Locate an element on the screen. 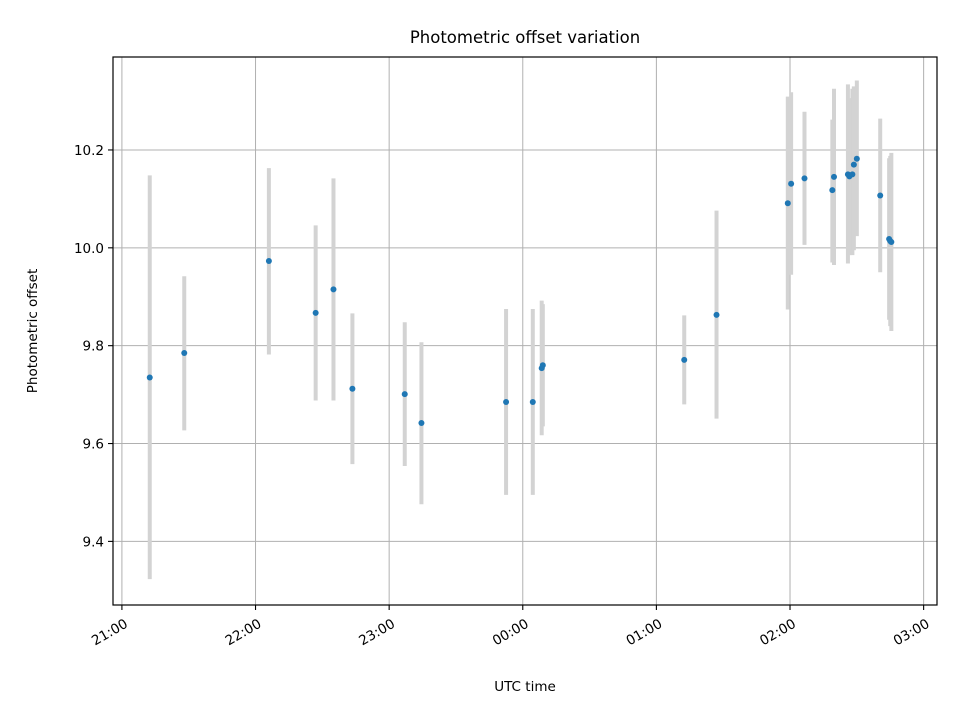  x-tick-label: 21:00 is located at coordinates (110, 632).